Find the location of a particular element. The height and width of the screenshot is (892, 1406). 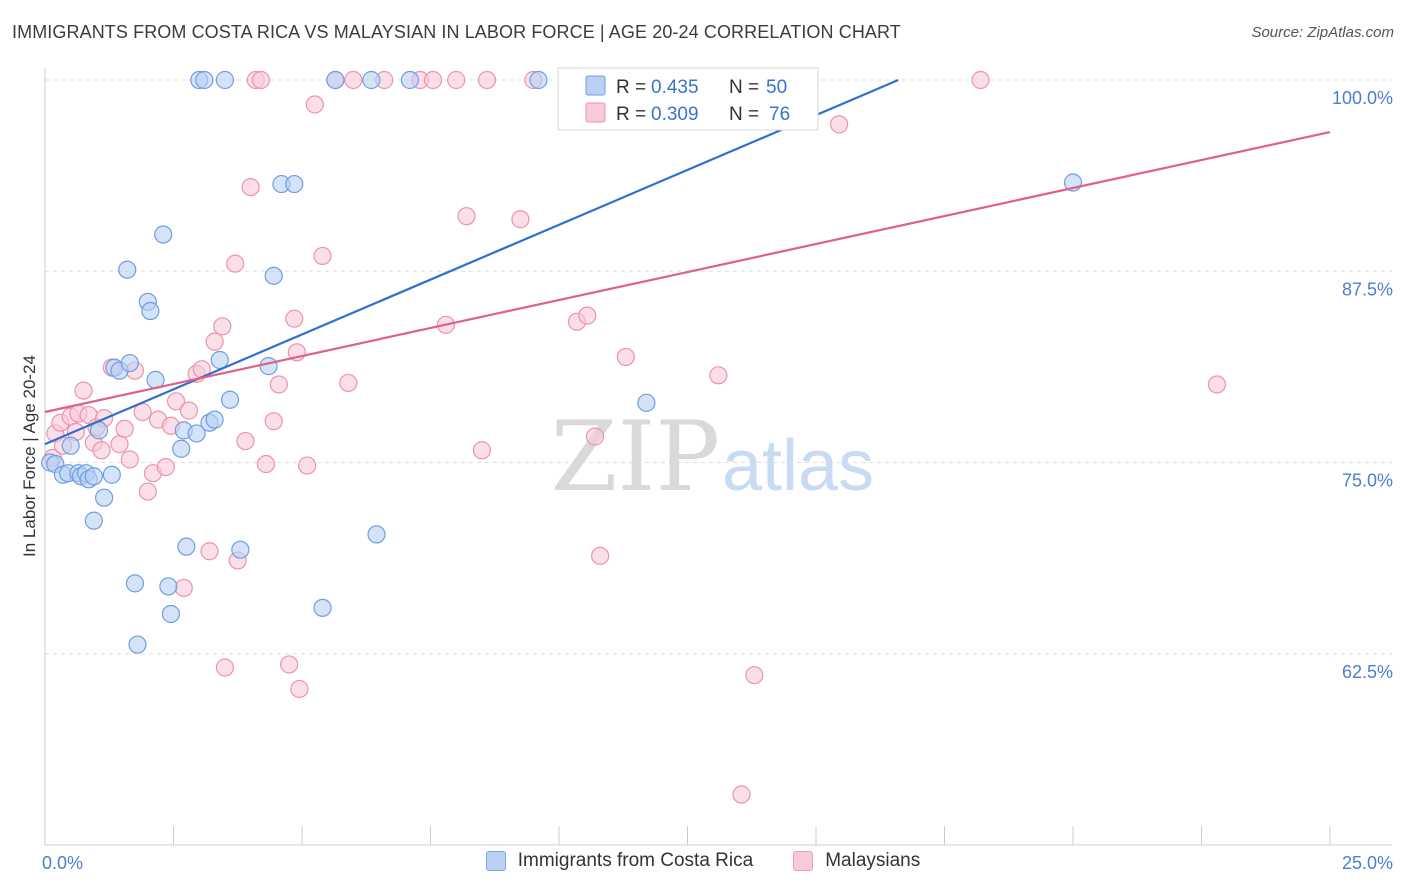

legend: Immigrants from Costa Rica Malaysians is located at coordinates (703, 861).